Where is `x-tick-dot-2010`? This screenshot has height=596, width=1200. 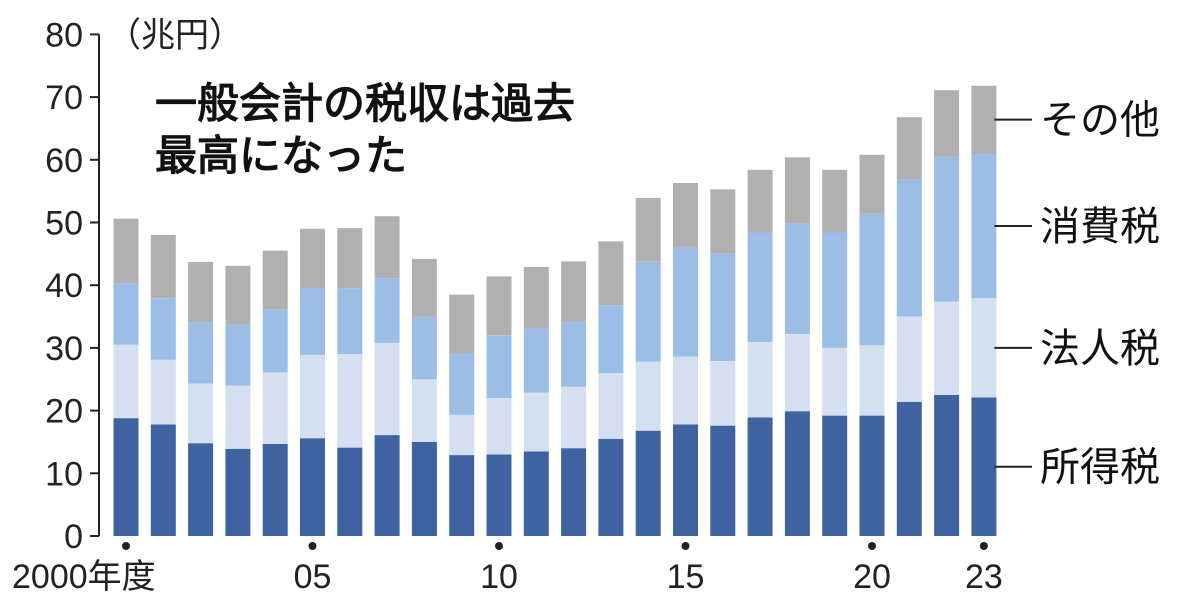
x-tick-dot-2010 is located at coordinates (499, 546).